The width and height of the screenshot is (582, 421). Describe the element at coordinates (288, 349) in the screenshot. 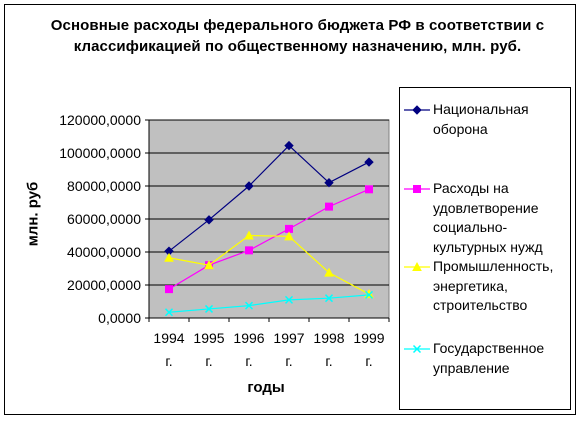

I see `x-tick-label: 1997 г.` at that location.